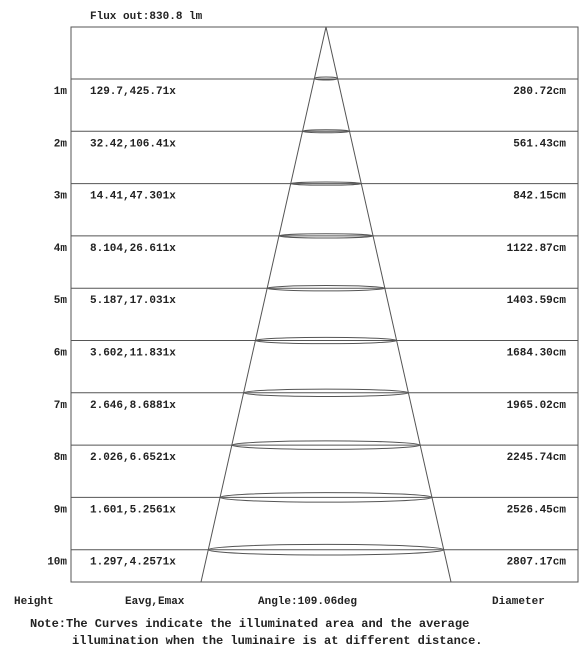 This screenshot has width=587, height=653. I want to click on row-eavg-emax-label: 129.7,425.71x, so click(133, 92).